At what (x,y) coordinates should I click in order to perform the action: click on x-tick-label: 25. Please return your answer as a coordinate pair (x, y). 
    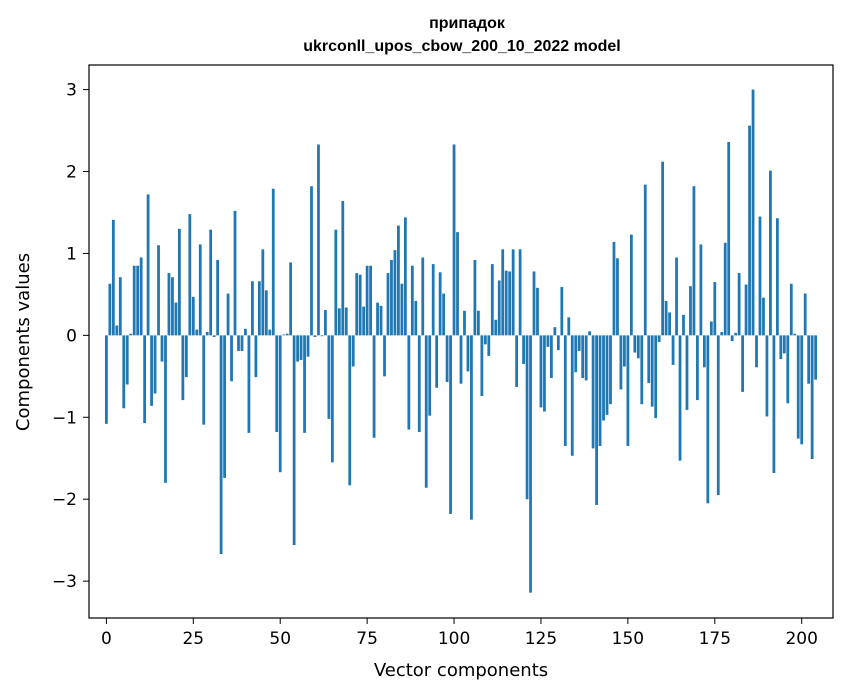
    Looking at the image, I should click on (193, 639).